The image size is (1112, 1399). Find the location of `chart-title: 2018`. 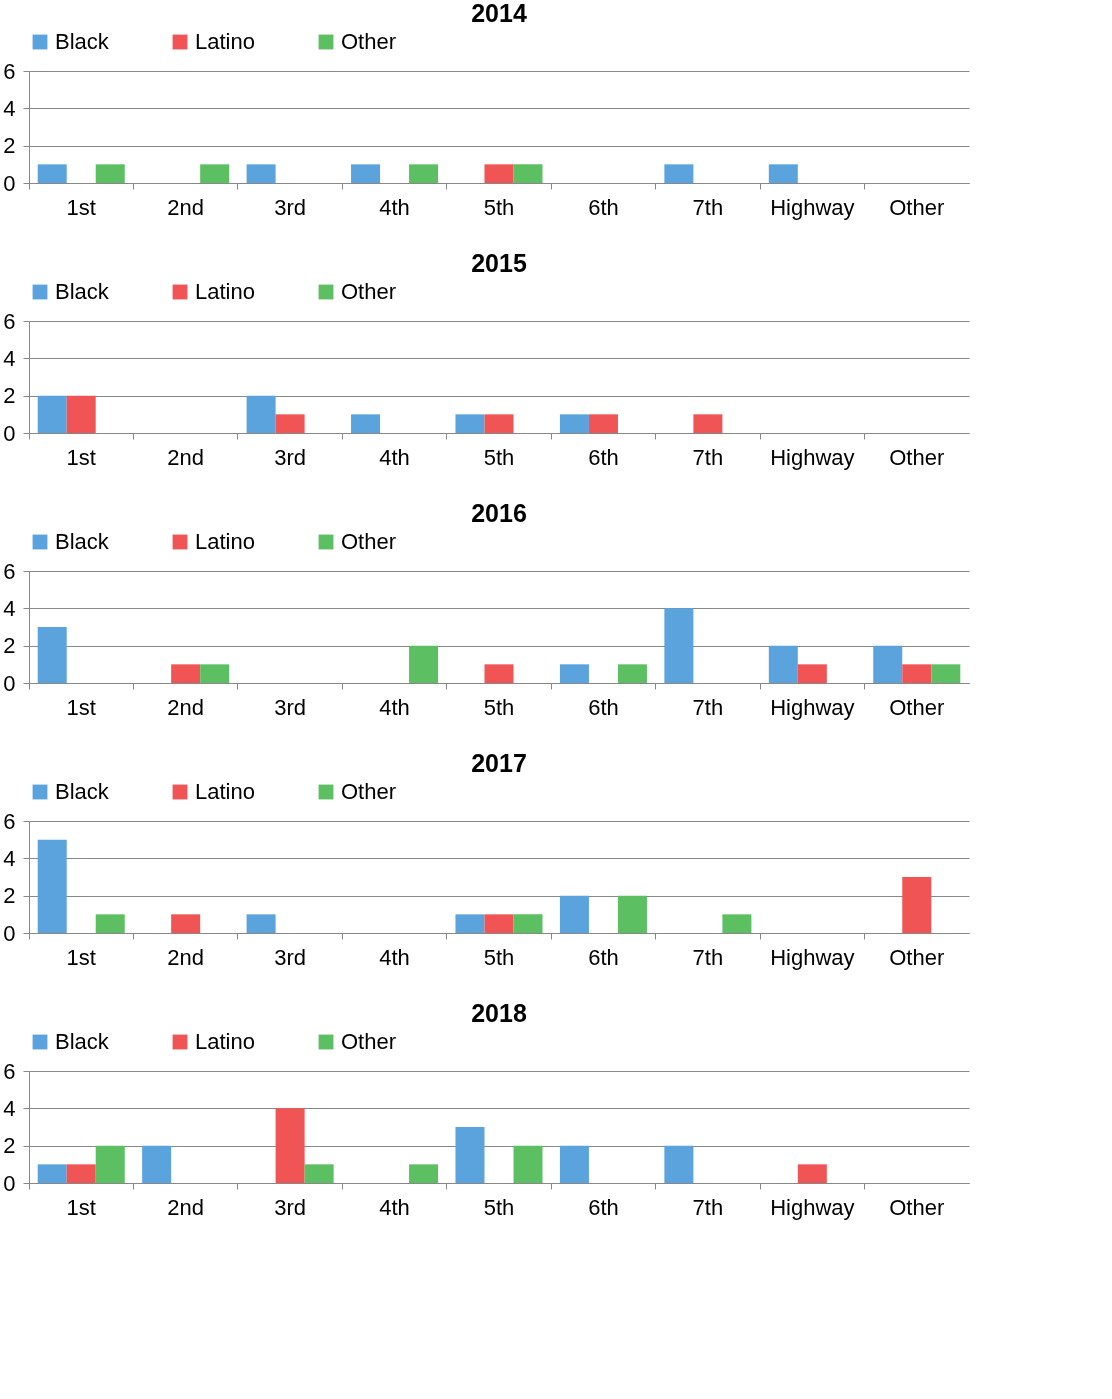

chart-title: 2018 is located at coordinates (499, 1013).